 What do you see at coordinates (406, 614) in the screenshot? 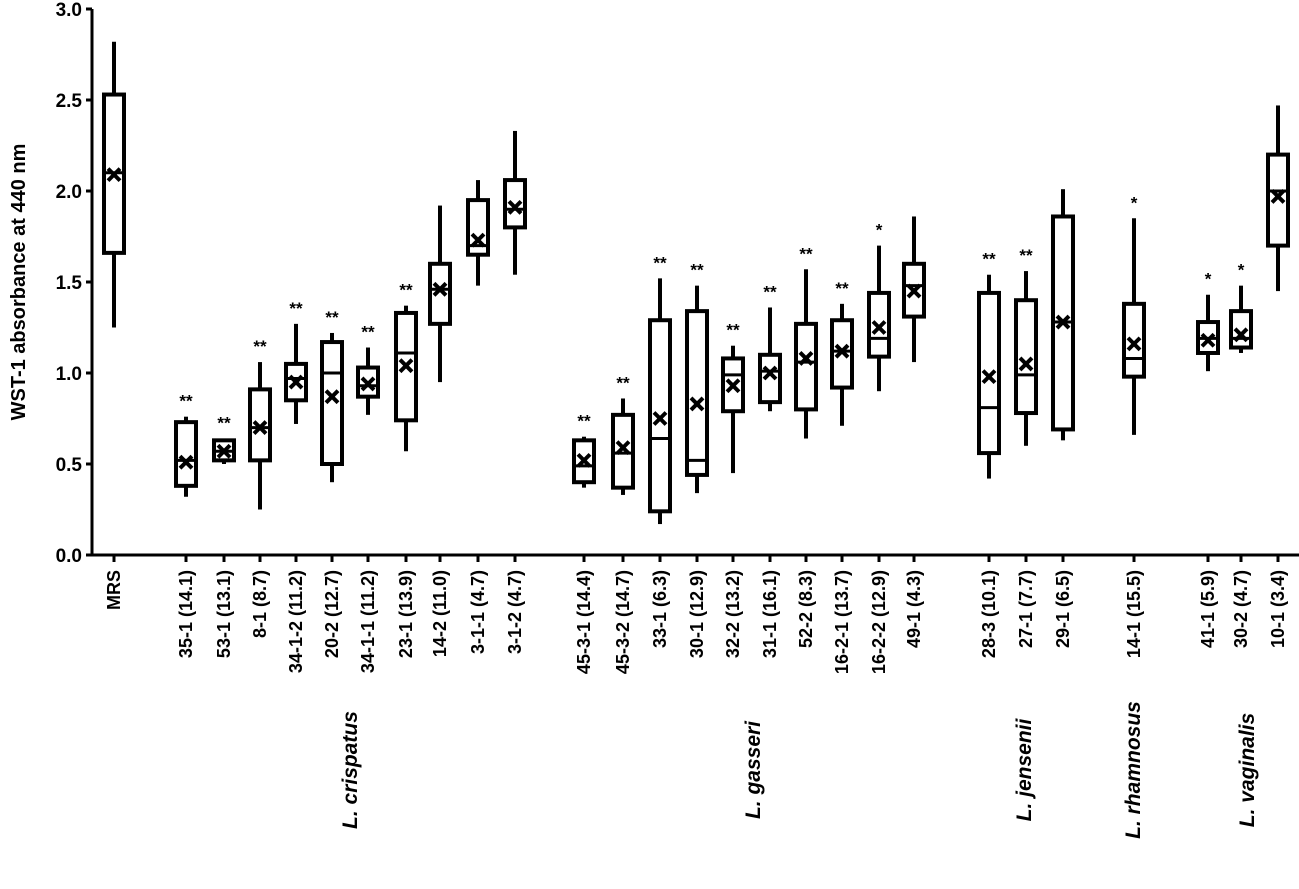
I see `category-label: 23-1 (13.9)` at bounding box center [406, 614].